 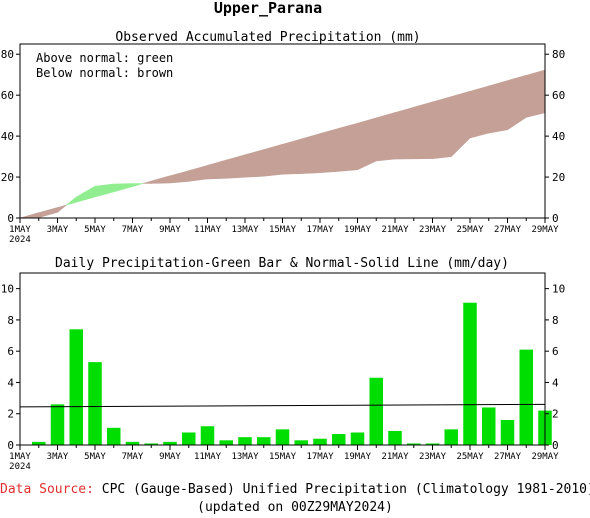 I want to click on top-xtick-label: 7MAY, so click(x=133, y=230).